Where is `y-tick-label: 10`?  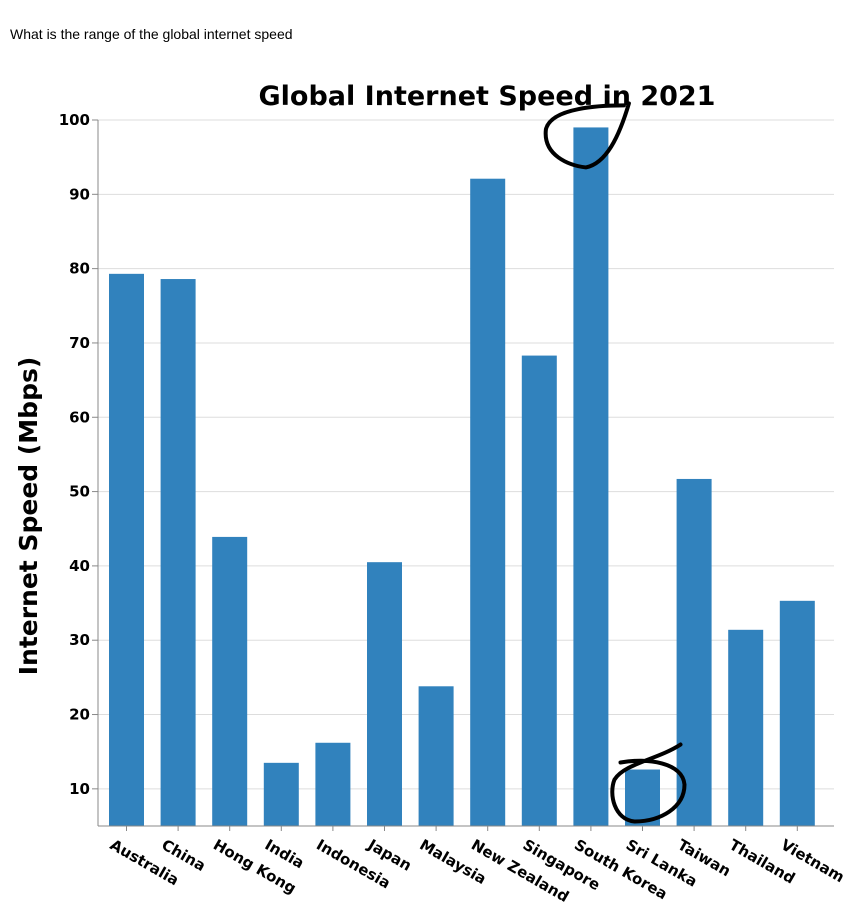
y-tick-label: 10 is located at coordinates (79, 789).